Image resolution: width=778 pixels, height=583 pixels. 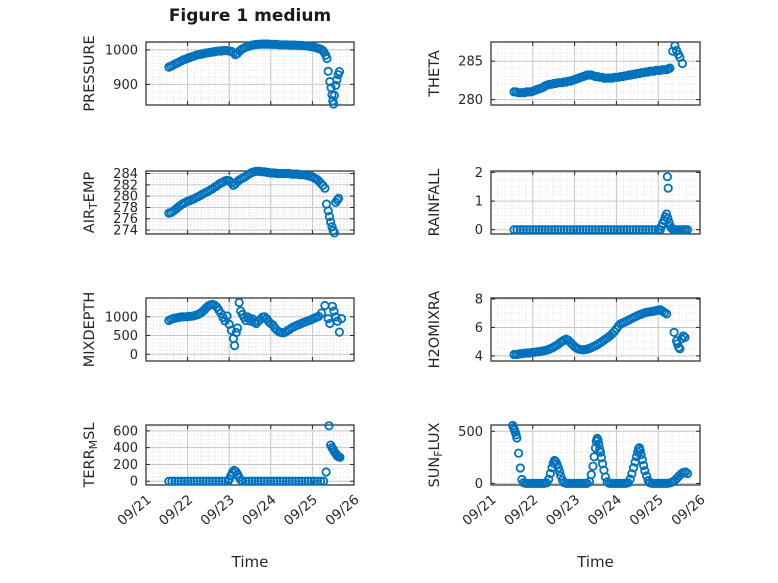 I want to click on y-tick-label: 284, so click(x=125, y=174).